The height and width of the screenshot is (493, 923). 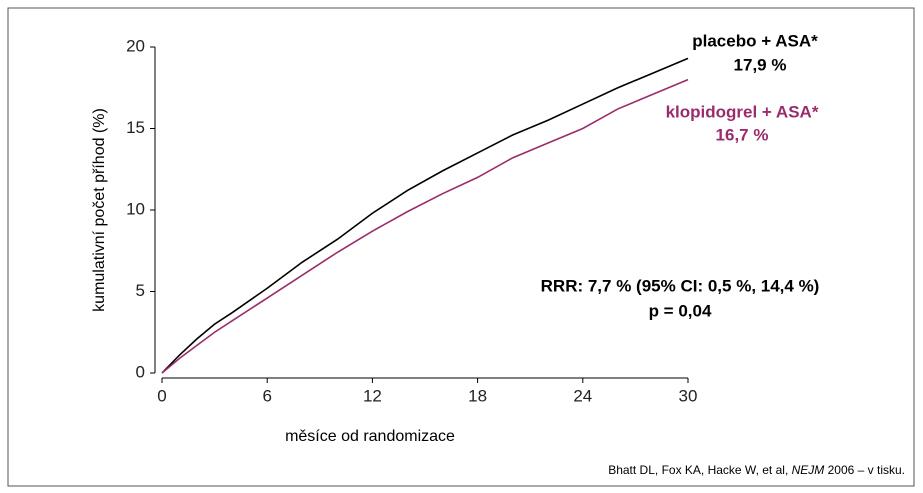 What do you see at coordinates (372, 395) in the screenshot?
I see `x-tick-label: 12` at bounding box center [372, 395].